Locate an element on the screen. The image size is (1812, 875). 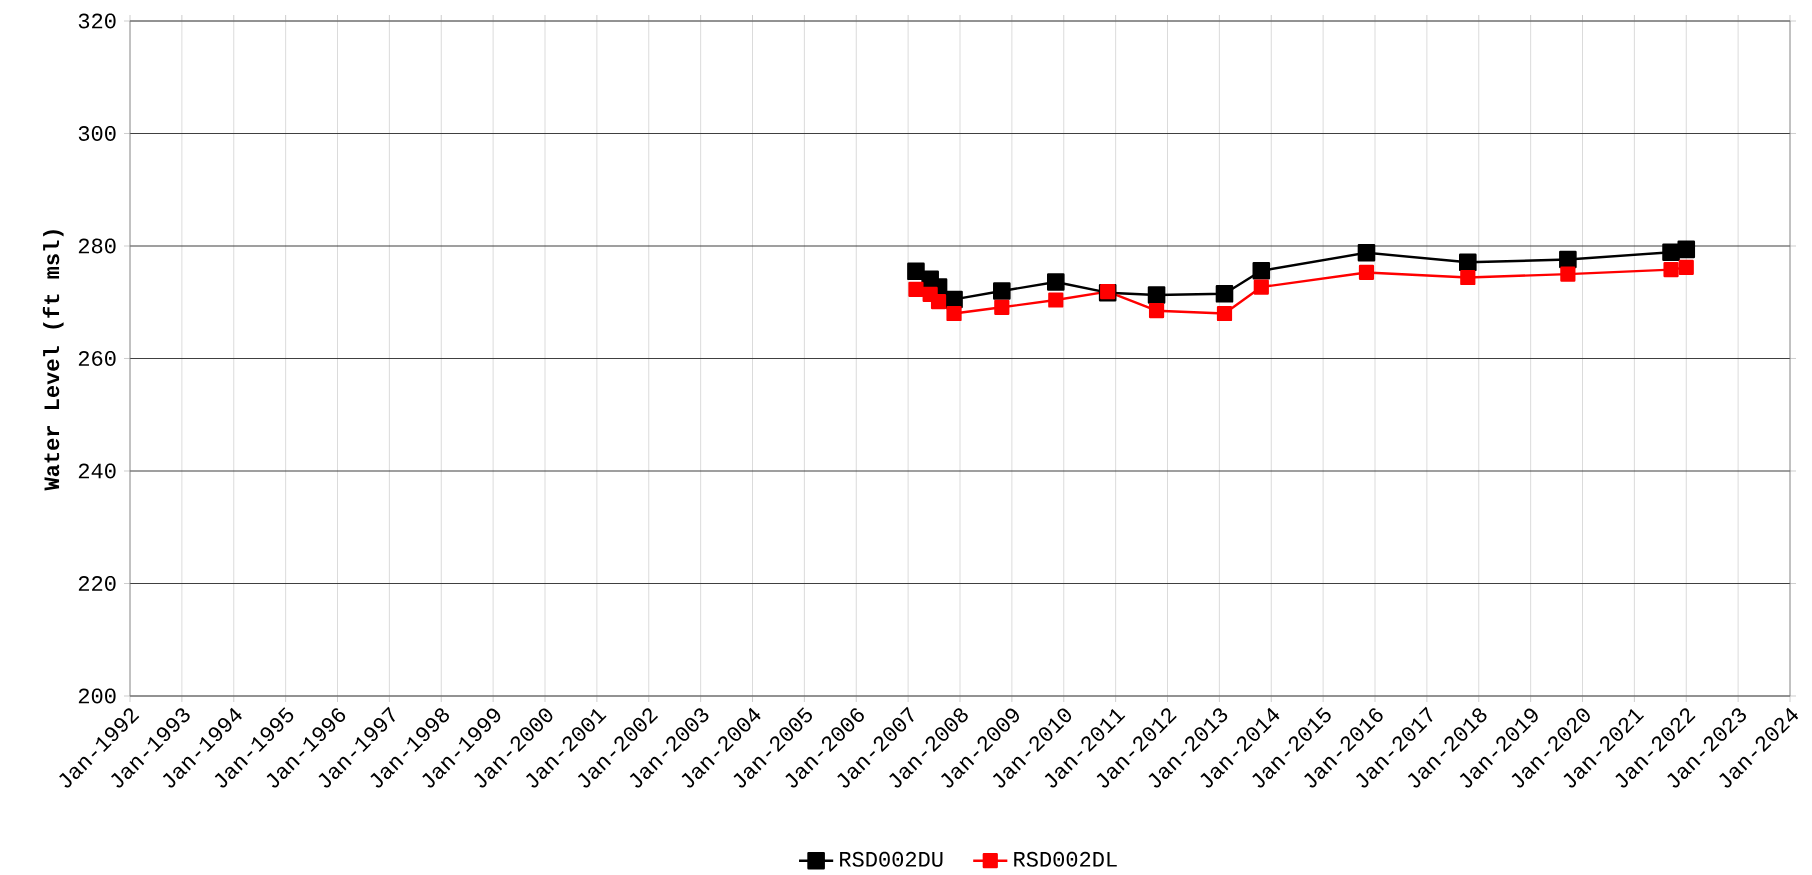
y-tick-label: 200 is located at coordinates (97, 696).